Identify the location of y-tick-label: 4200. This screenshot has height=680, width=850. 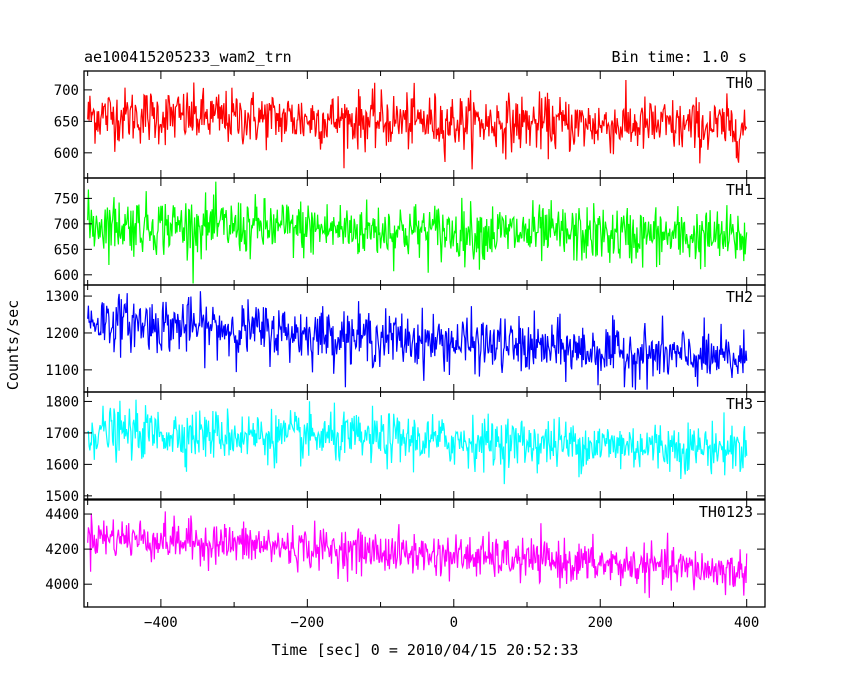
(62, 550).